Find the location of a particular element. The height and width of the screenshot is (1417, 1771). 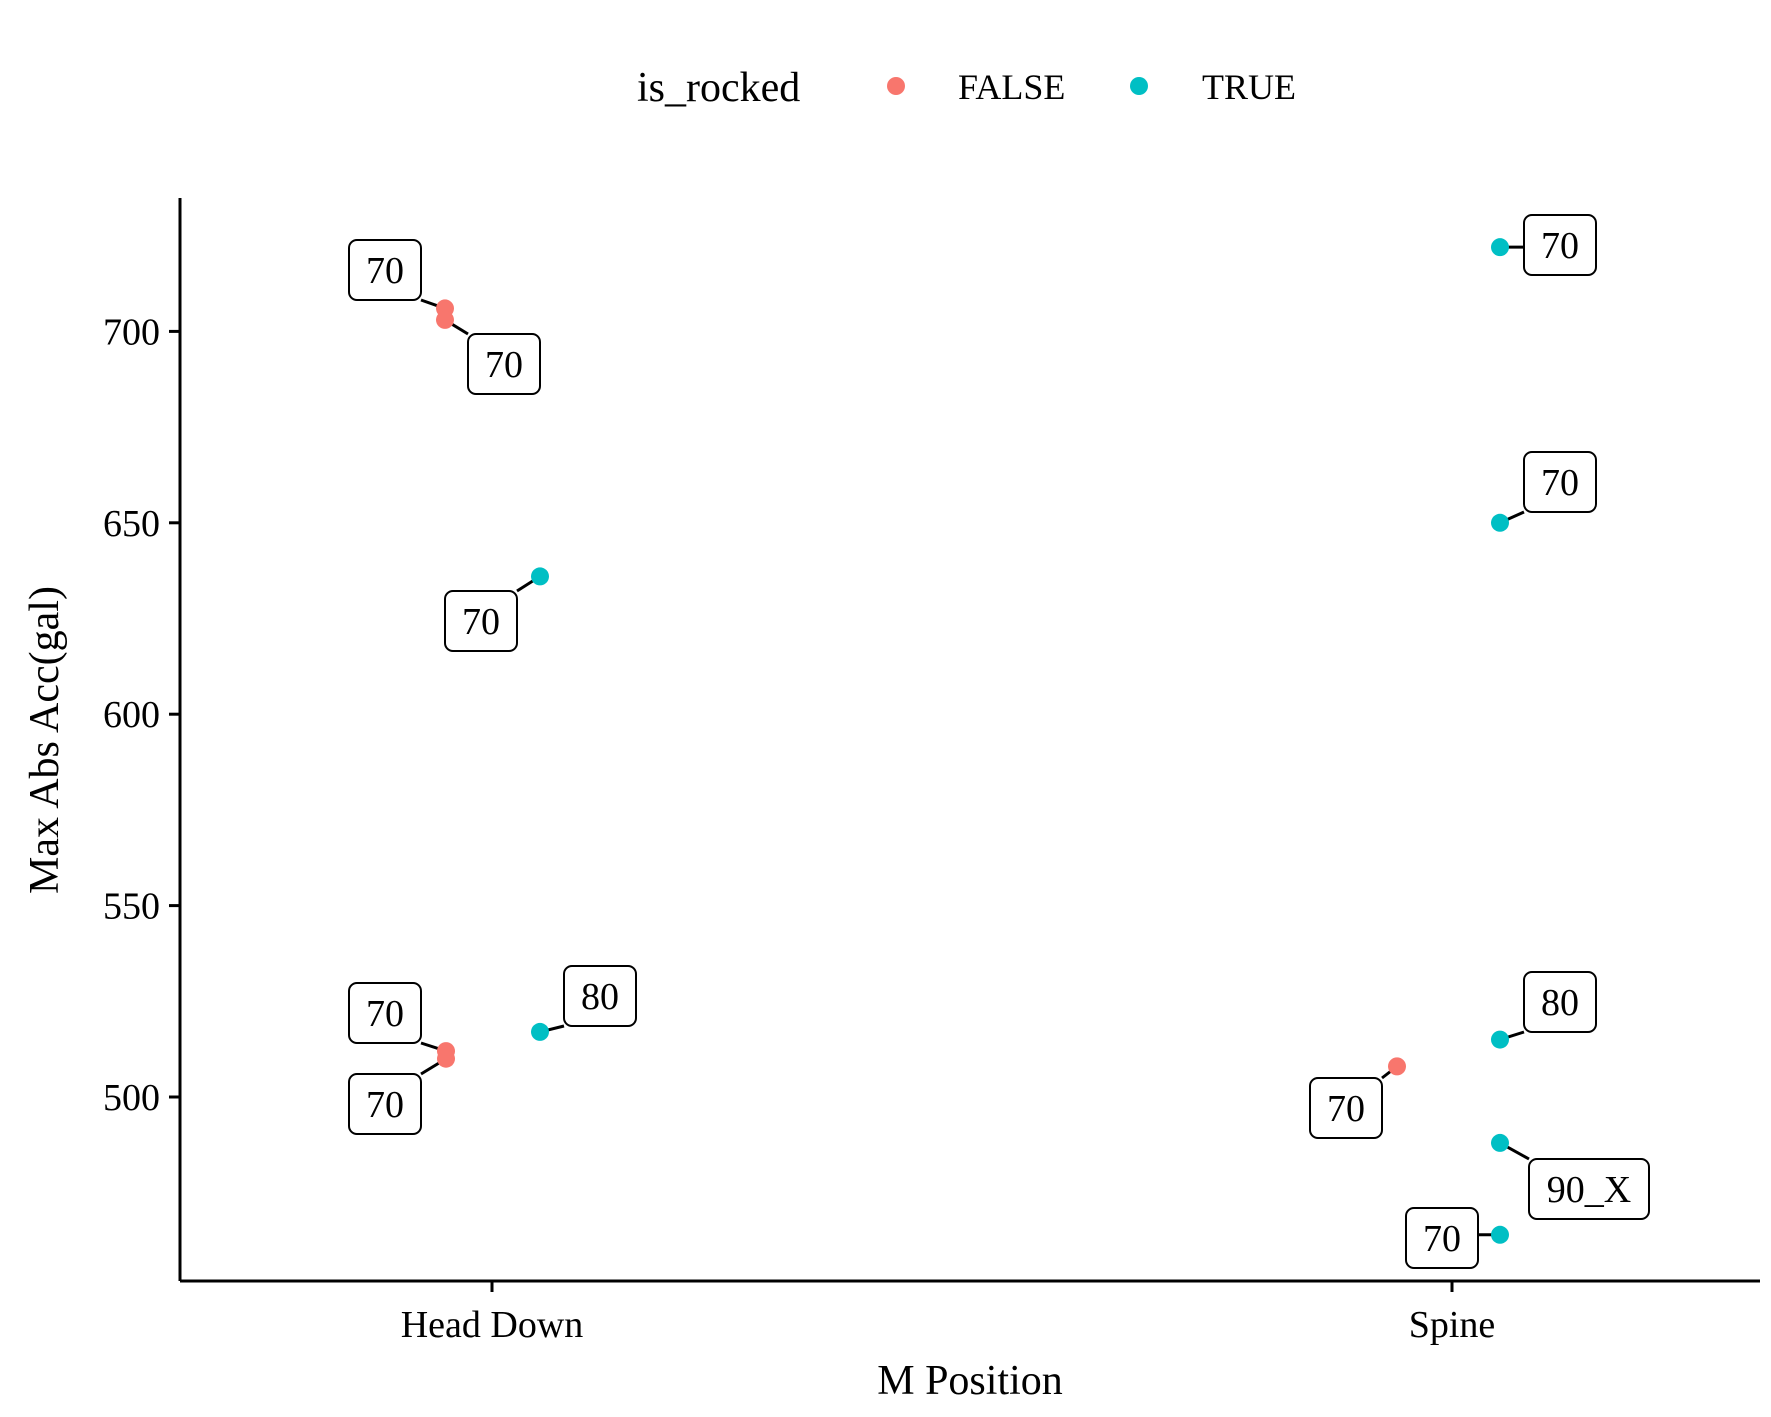

legend-key-true is located at coordinates (1139, 86).